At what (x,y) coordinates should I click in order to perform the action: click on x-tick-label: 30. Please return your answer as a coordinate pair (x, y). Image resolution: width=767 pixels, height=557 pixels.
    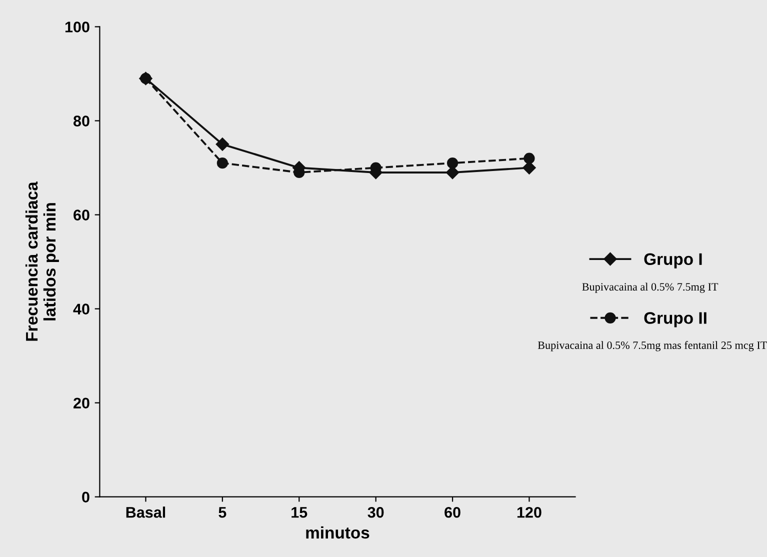
    Looking at the image, I should click on (376, 512).